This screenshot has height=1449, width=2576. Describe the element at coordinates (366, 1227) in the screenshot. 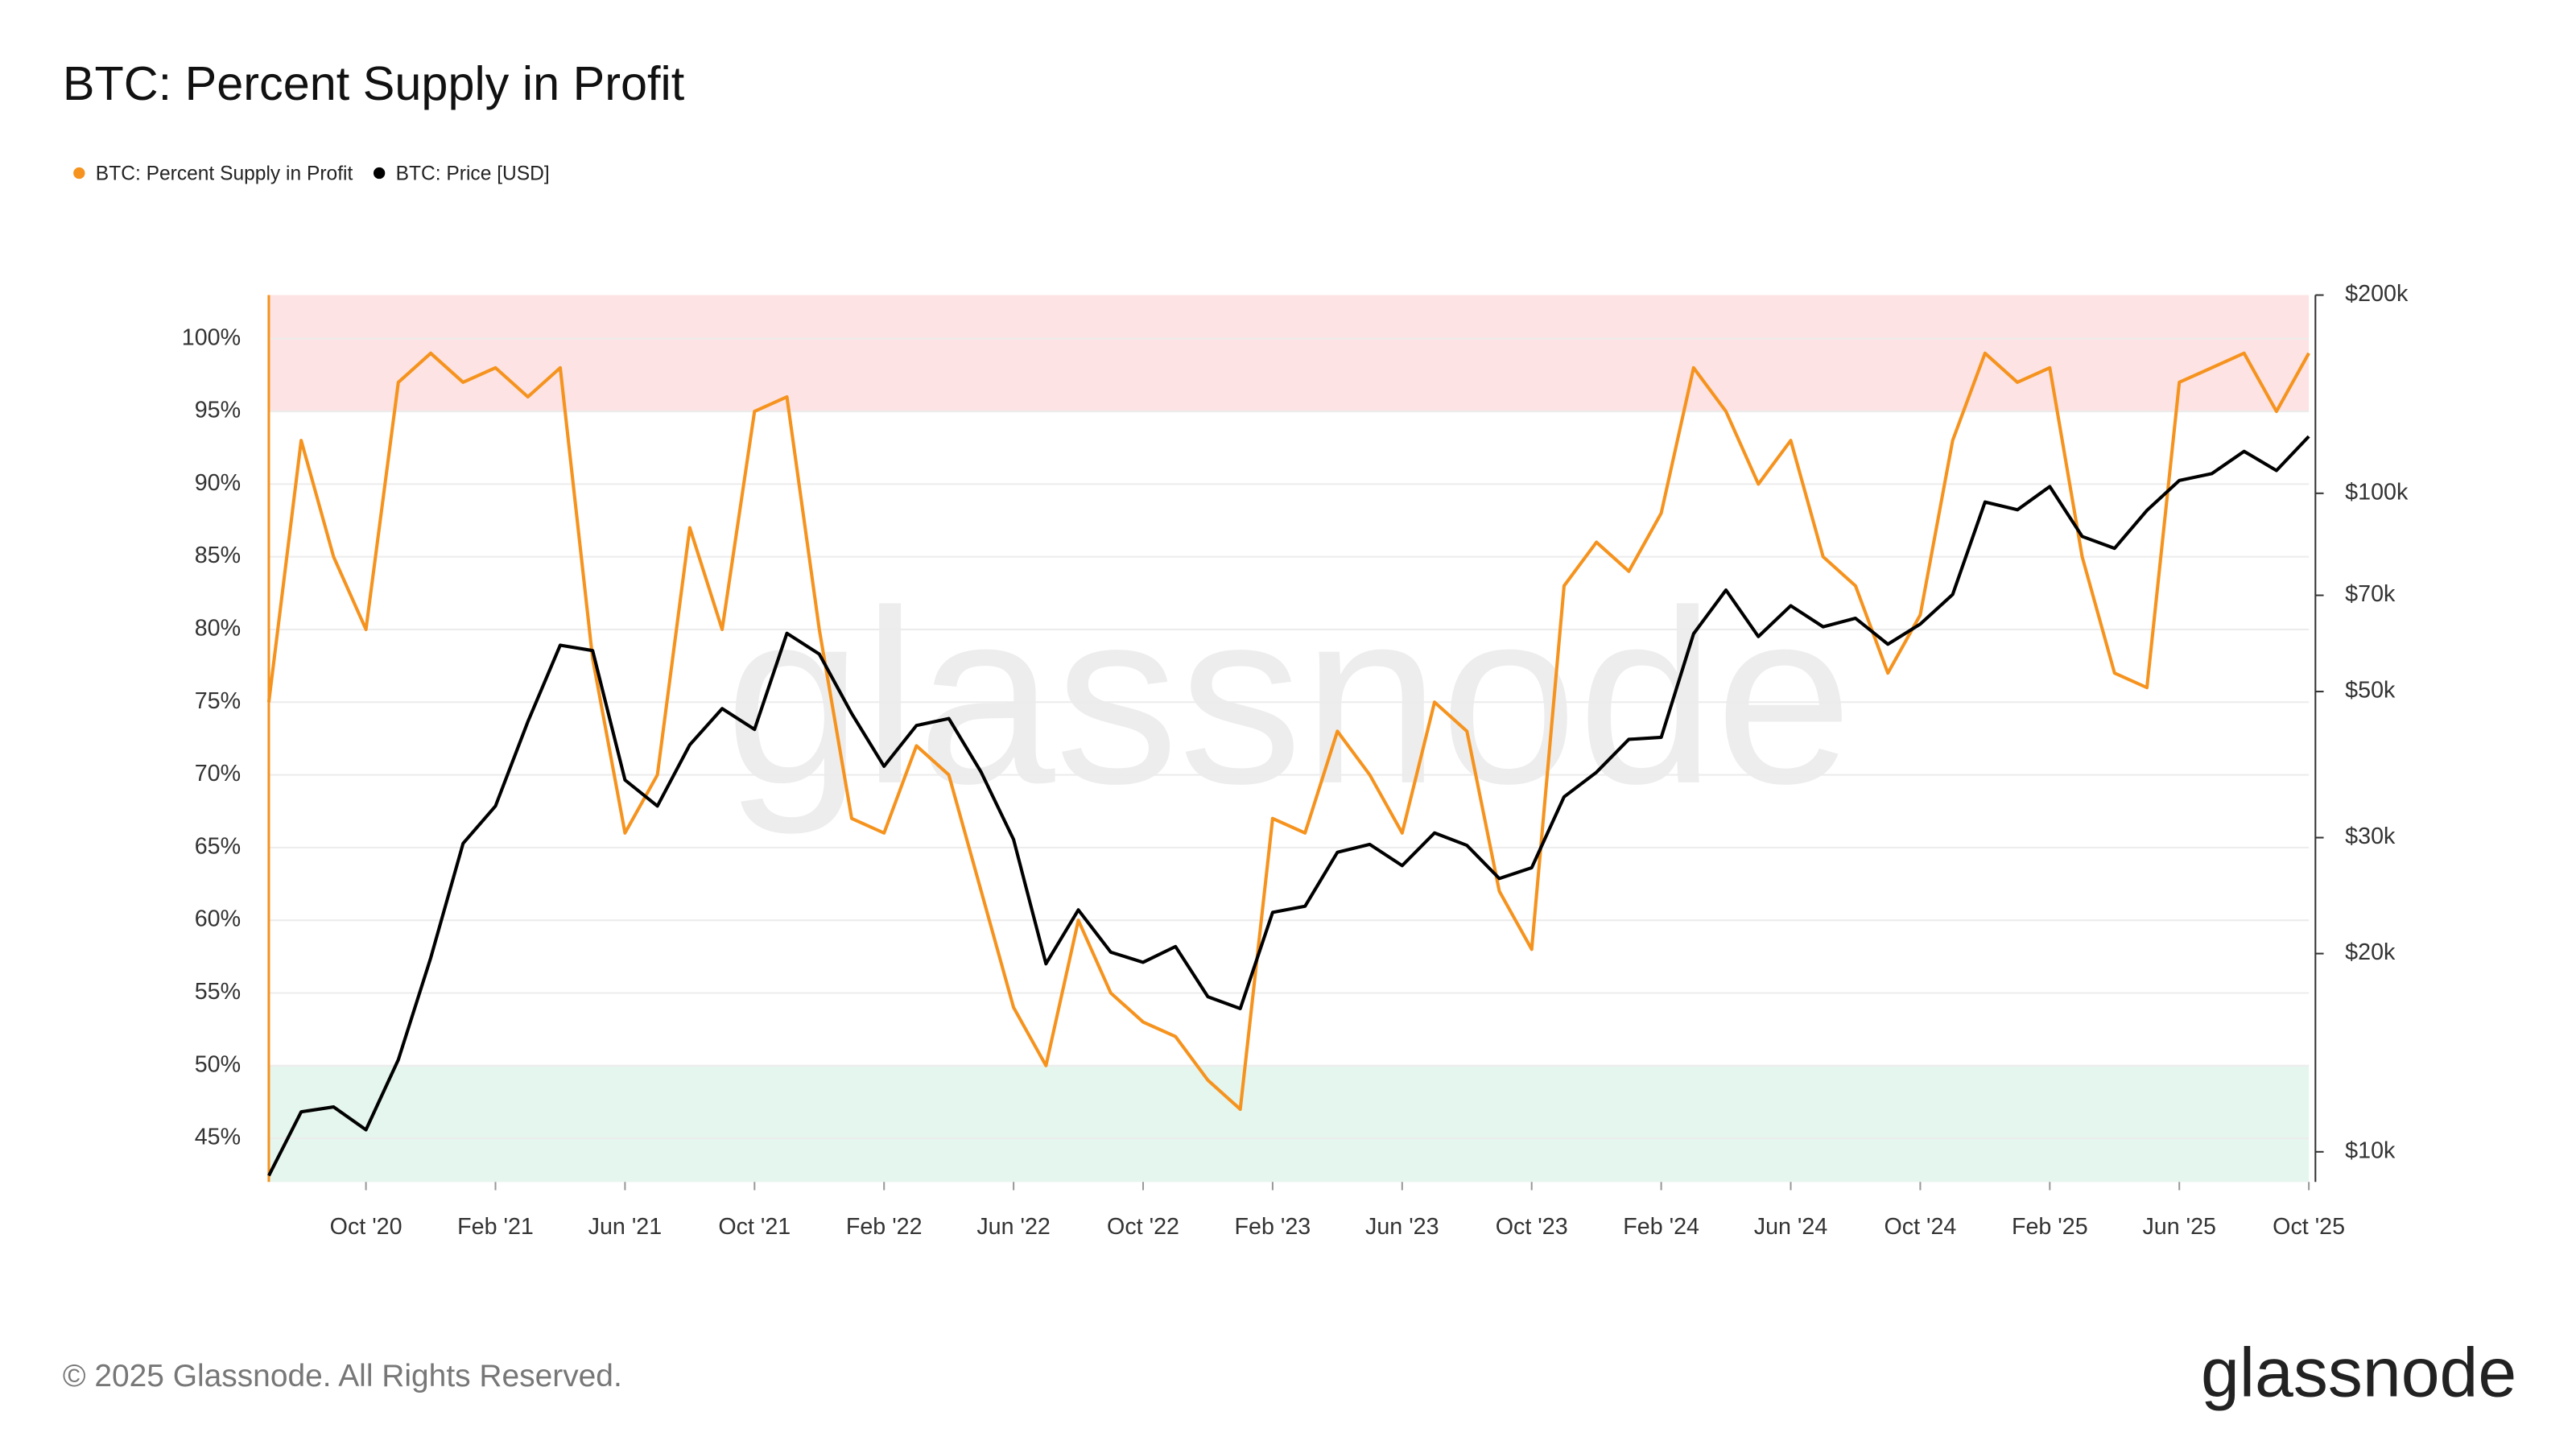

I see `x-tick-label: Oct '20` at that location.